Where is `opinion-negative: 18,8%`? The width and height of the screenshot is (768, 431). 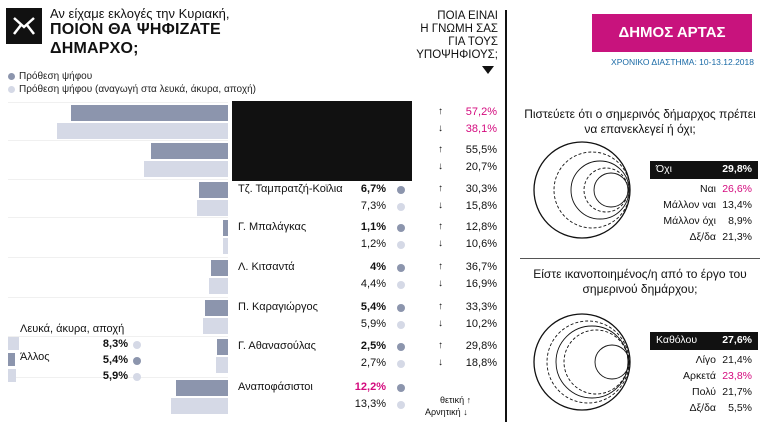
opinion-negative: 18,8% is located at coordinates (481, 363).